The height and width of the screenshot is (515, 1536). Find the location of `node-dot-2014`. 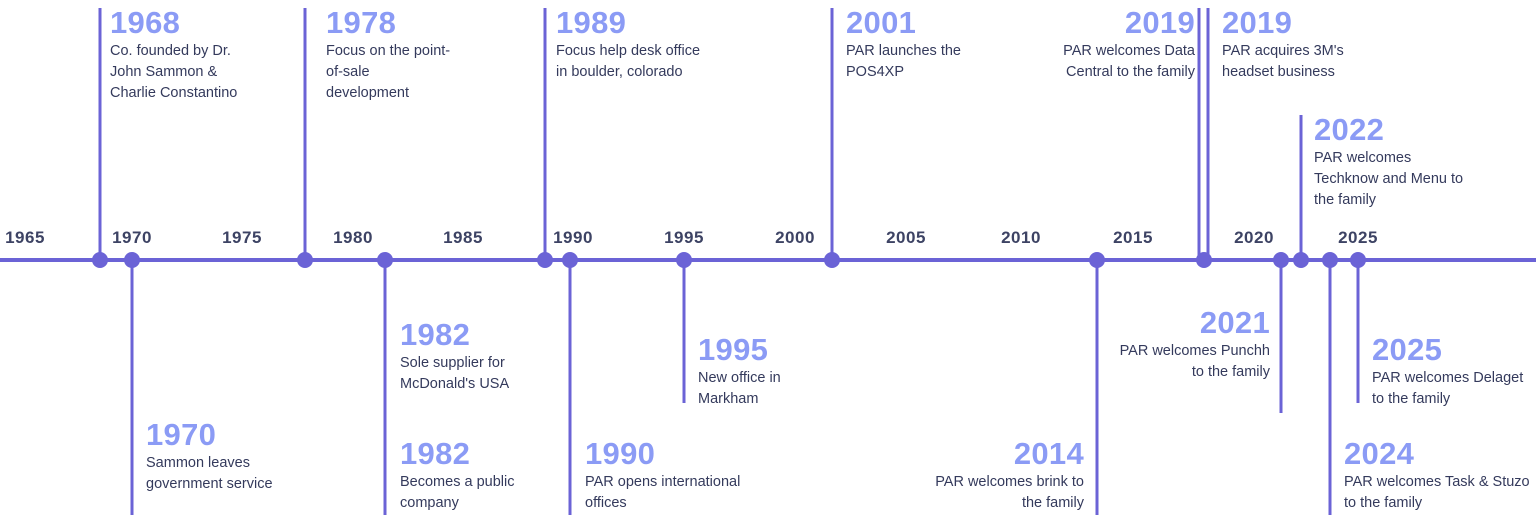

node-dot-2014 is located at coordinates (1097, 260).